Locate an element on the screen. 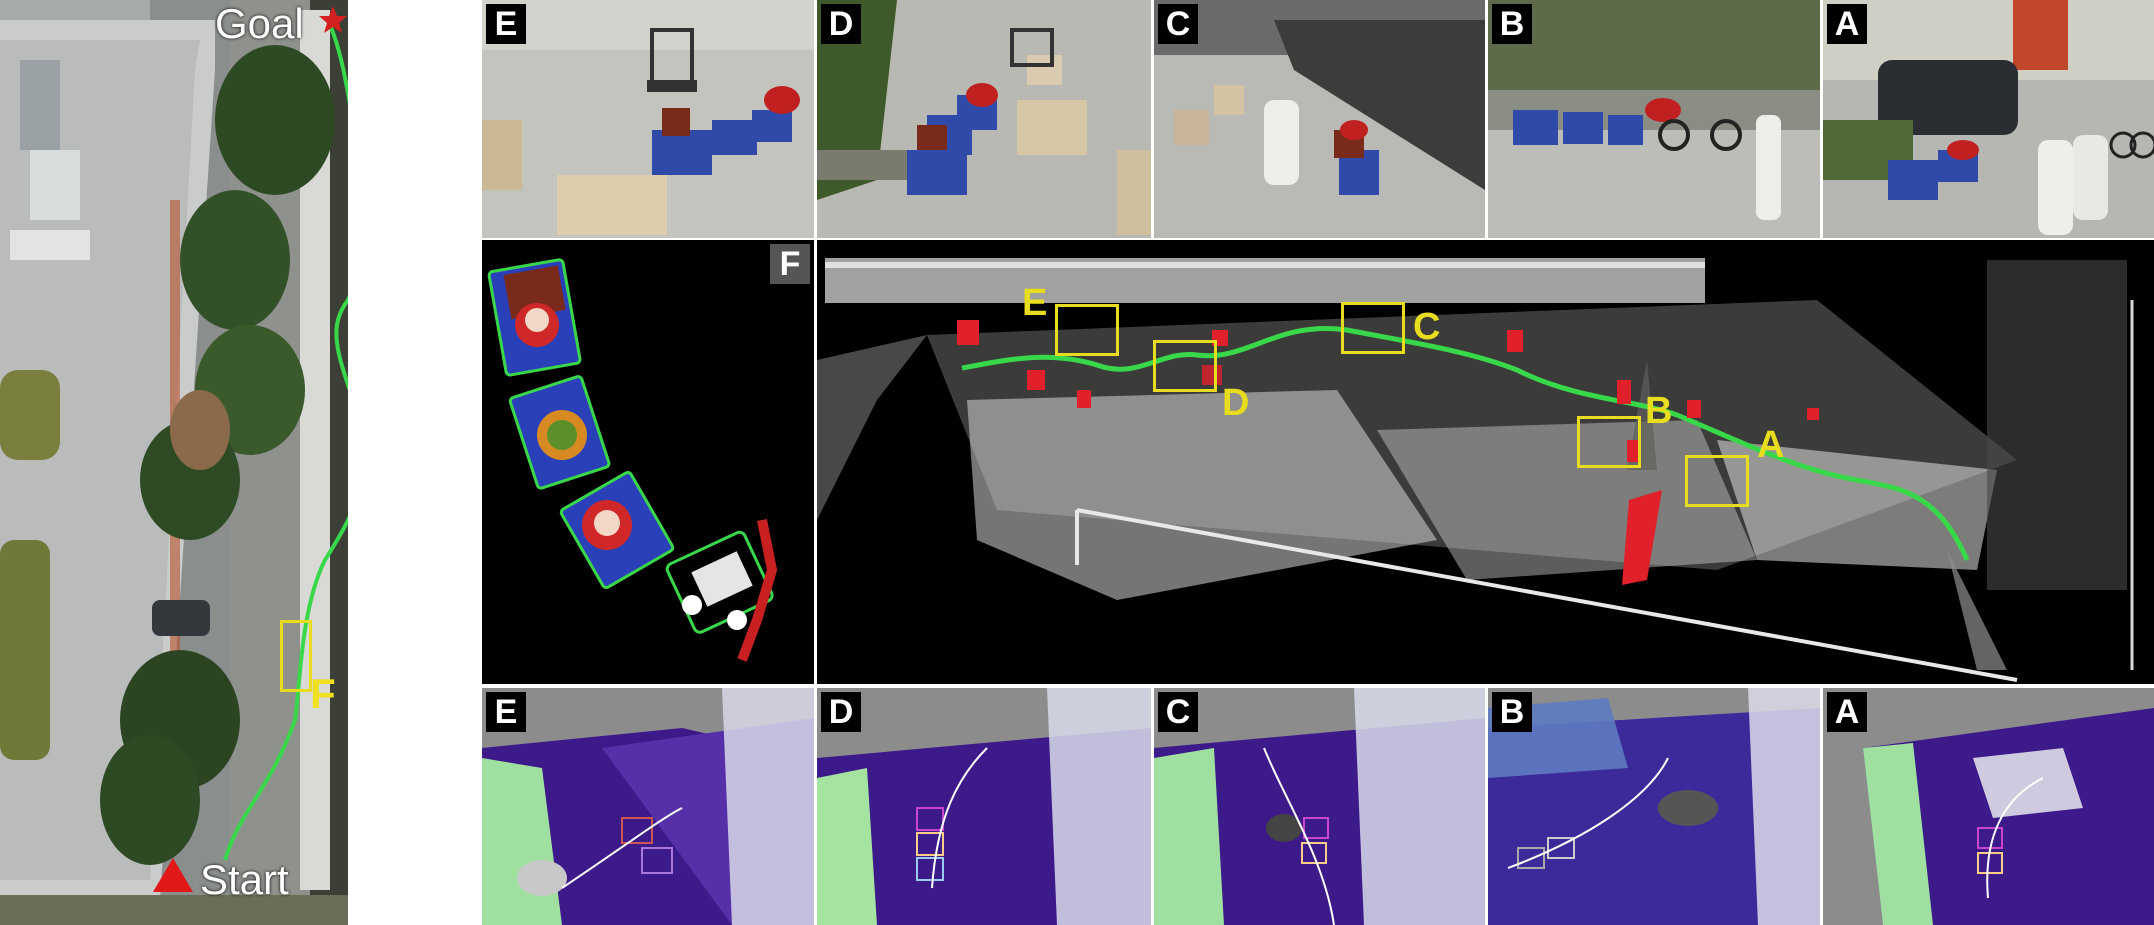  focus-box is located at coordinates (296, 656).